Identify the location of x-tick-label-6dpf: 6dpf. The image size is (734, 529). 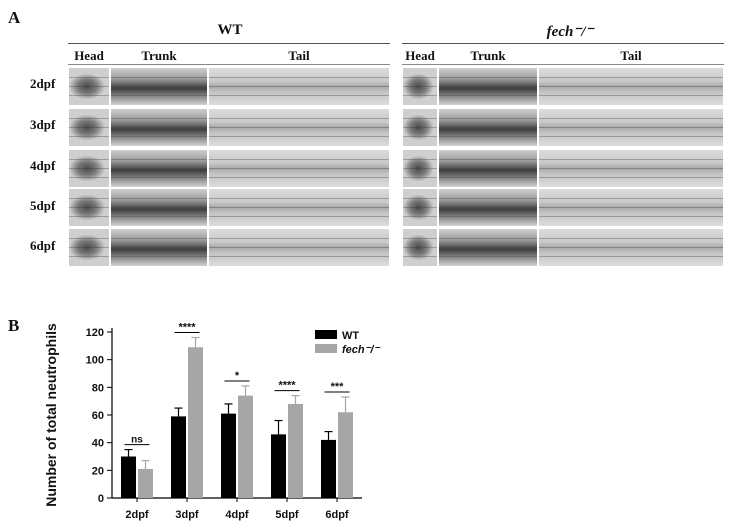
(337, 515).